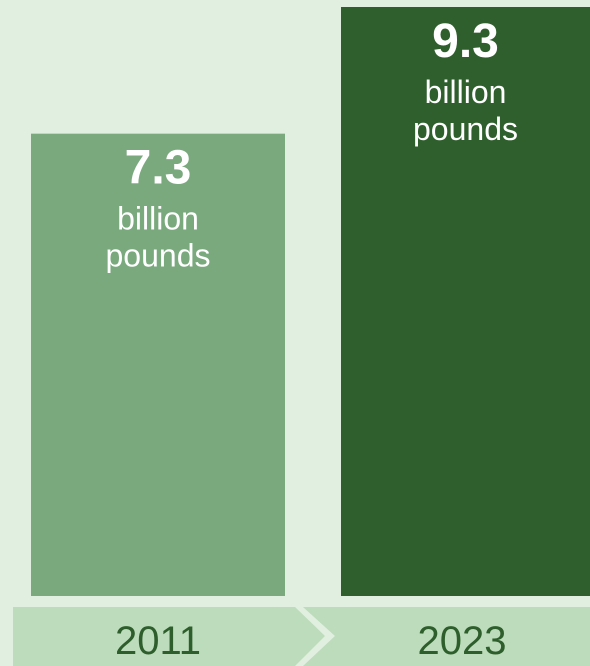 This screenshot has width=590, height=666. What do you see at coordinates (158, 168) in the screenshot?
I see `value-label-2011: 7.3` at bounding box center [158, 168].